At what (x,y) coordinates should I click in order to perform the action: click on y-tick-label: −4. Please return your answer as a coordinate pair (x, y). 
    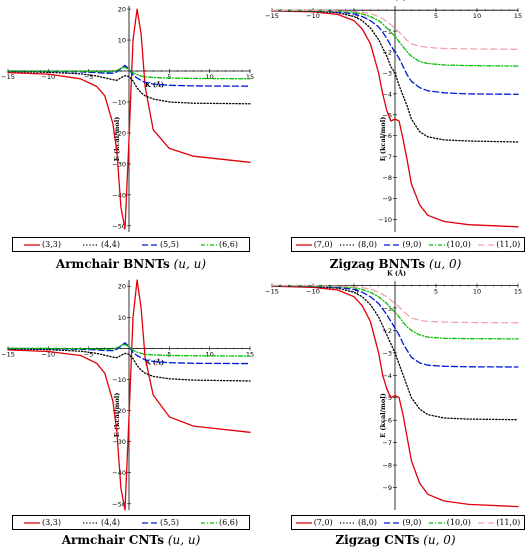
    Looking at the image, I should click on (387, 376).